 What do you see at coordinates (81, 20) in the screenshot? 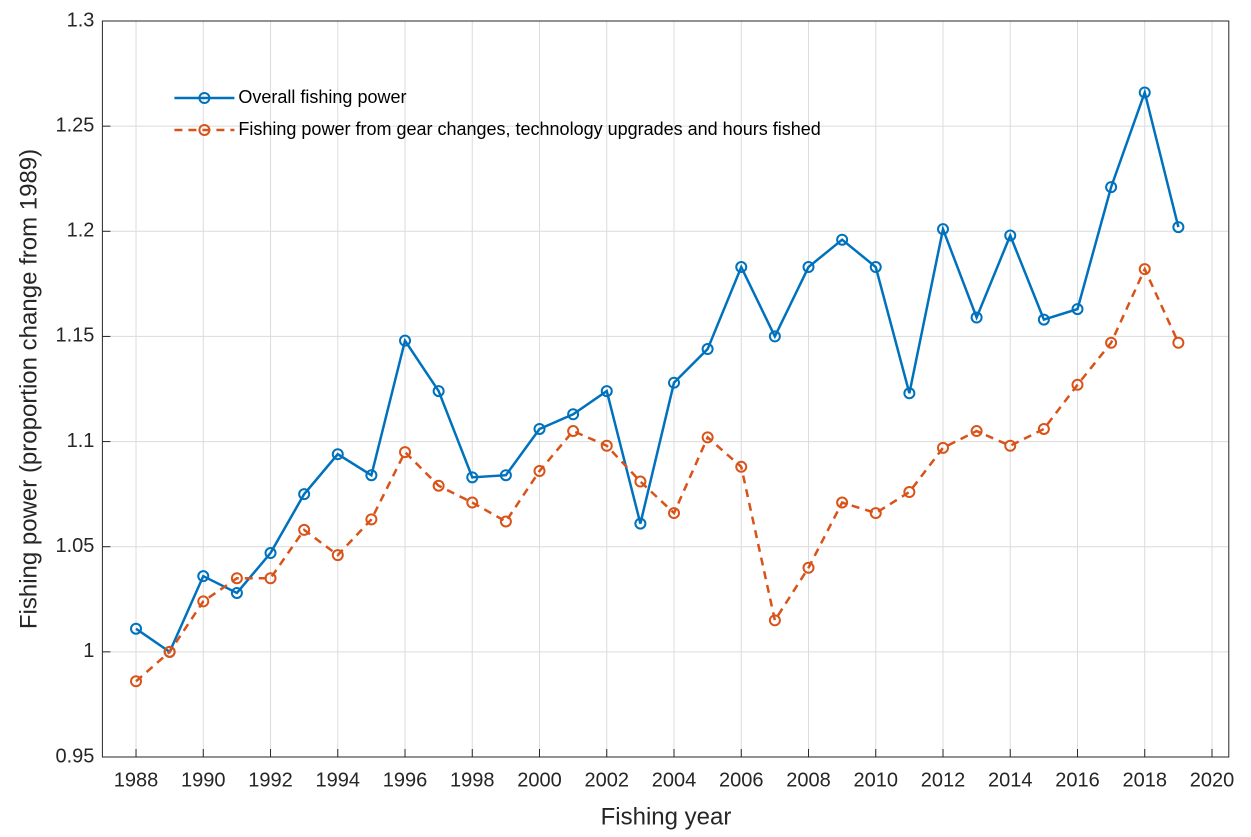
I see `y-tick-label: 1.3` at bounding box center [81, 20].